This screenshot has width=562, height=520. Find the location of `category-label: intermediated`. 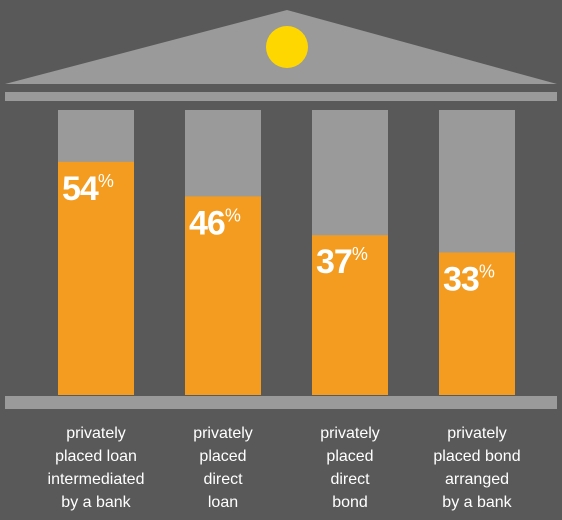

category-label: intermediated is located at coordinates (96, 479).